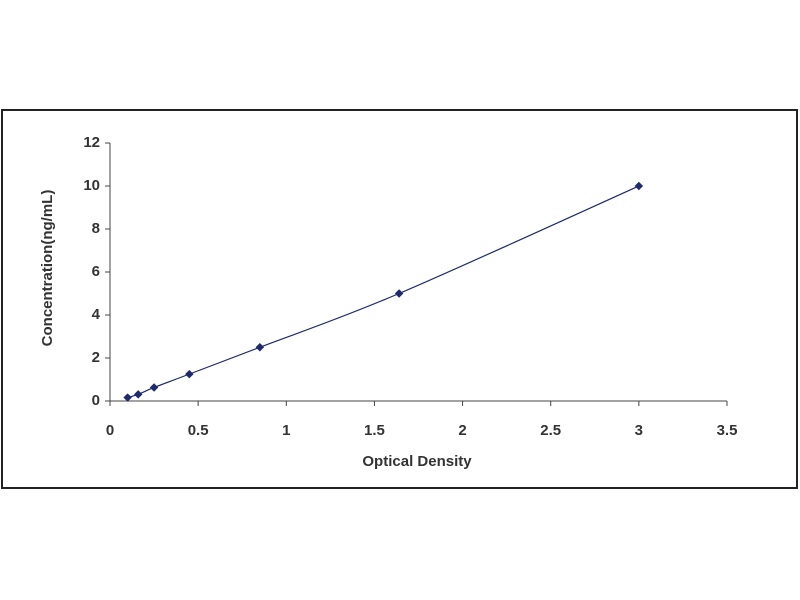 This screenshot has width=800, height=600. Describe the element at coordinates (550, 430) in the screenshot. I see `x-tick-label: 2.5` at that location.